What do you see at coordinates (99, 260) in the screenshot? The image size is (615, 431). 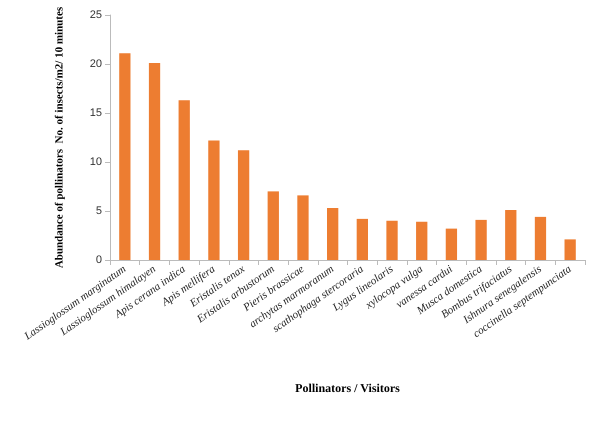 I see `y-tick-label: 0` at bounding box center [99, 260].